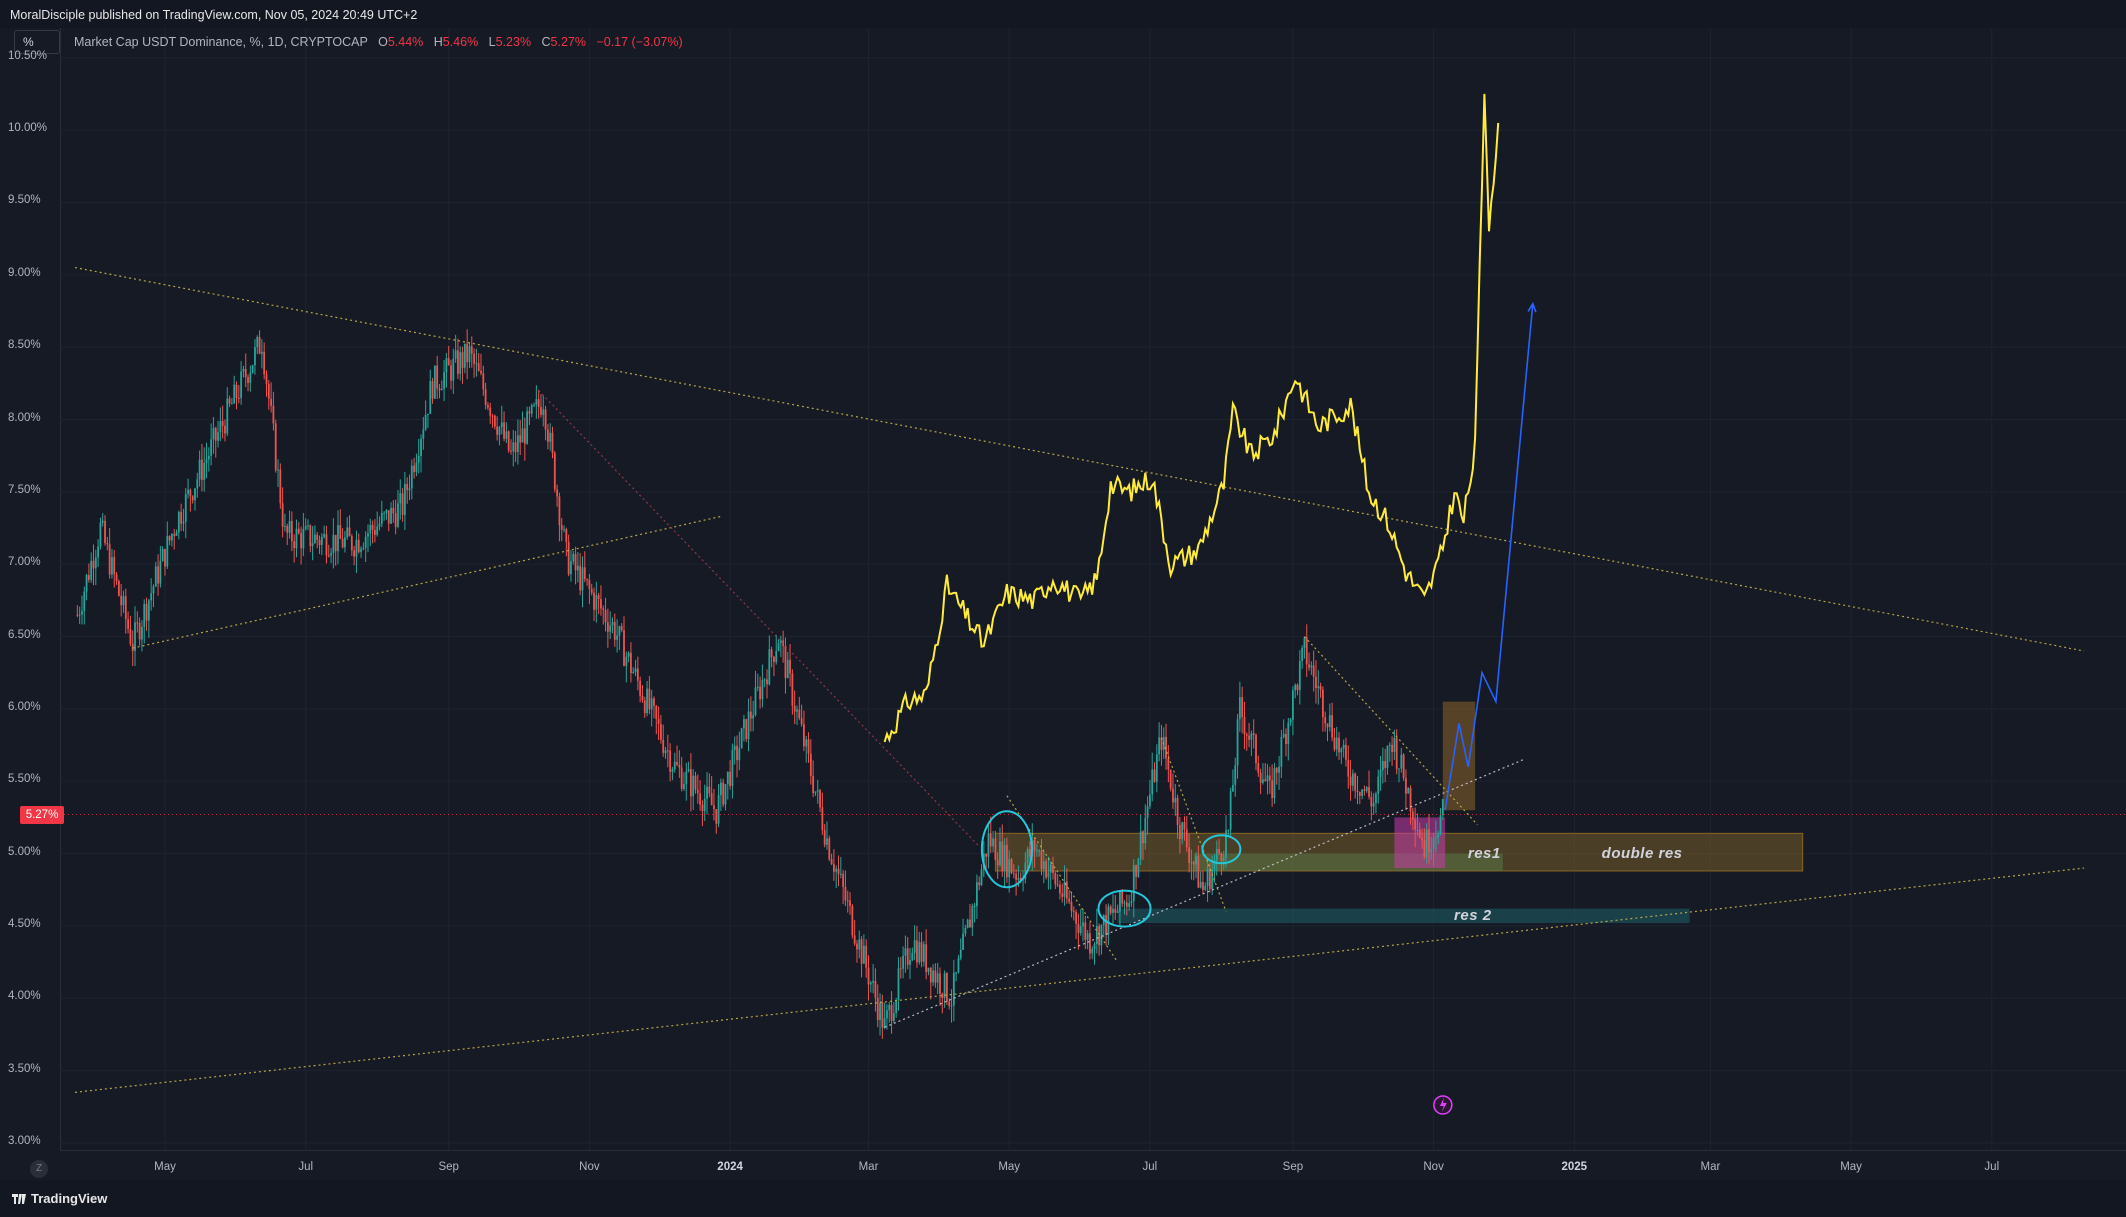  What do you see at coordinates (24, 417) in the screenshot?
I see `y-tick-label: 8.00%` at bounding box center [24, 417].